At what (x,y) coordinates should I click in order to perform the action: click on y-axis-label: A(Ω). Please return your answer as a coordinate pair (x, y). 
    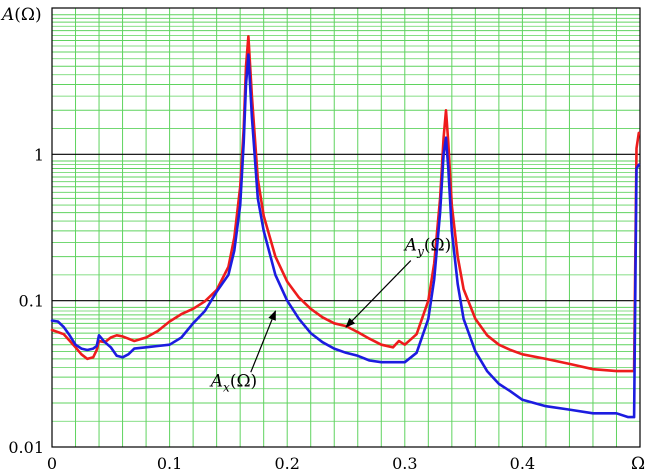
    Looking at the image, I should click on (21, 15).